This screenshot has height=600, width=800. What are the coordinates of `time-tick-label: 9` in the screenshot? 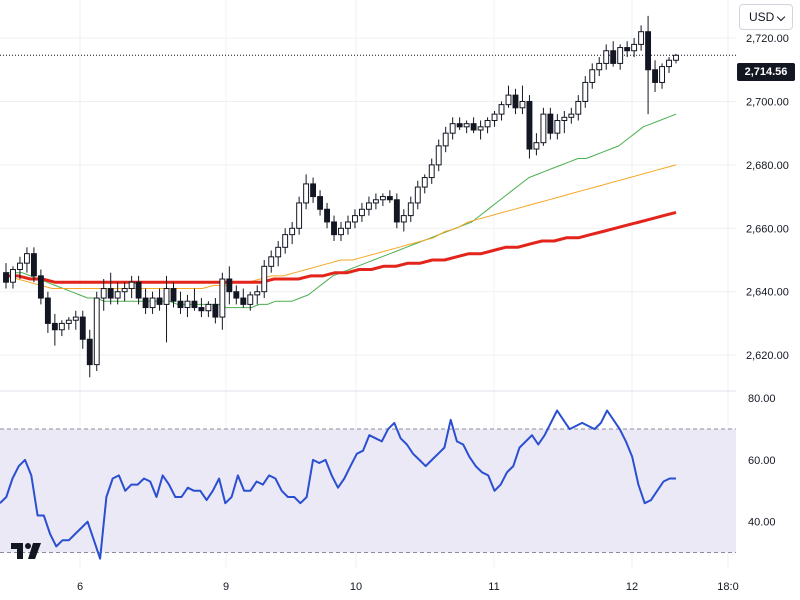 It's located at (226, 587).